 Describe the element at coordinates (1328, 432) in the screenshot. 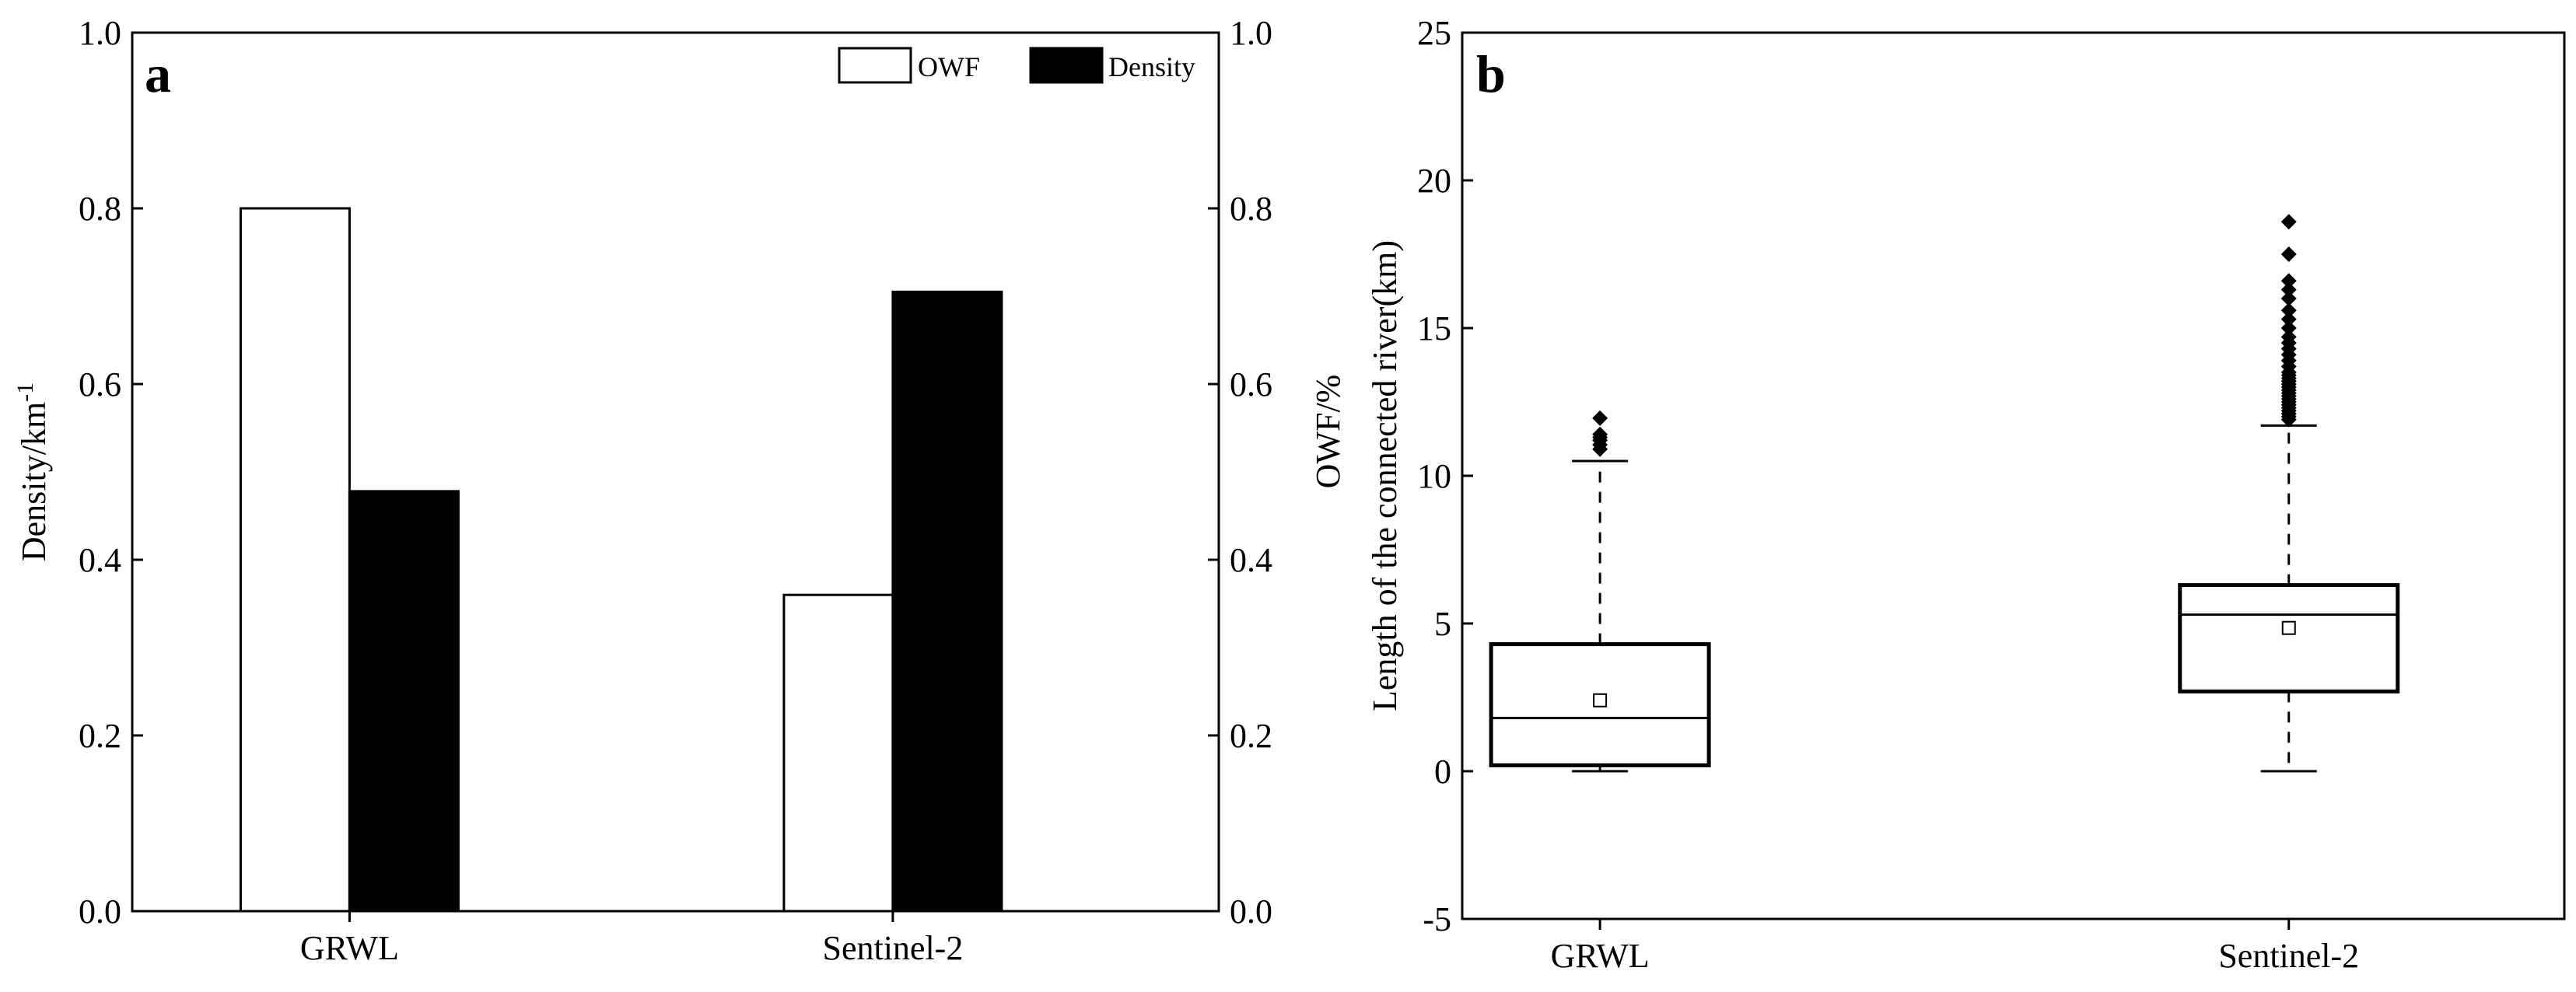

I see `panel-a-right-ylabel: OWF/%` at that location.